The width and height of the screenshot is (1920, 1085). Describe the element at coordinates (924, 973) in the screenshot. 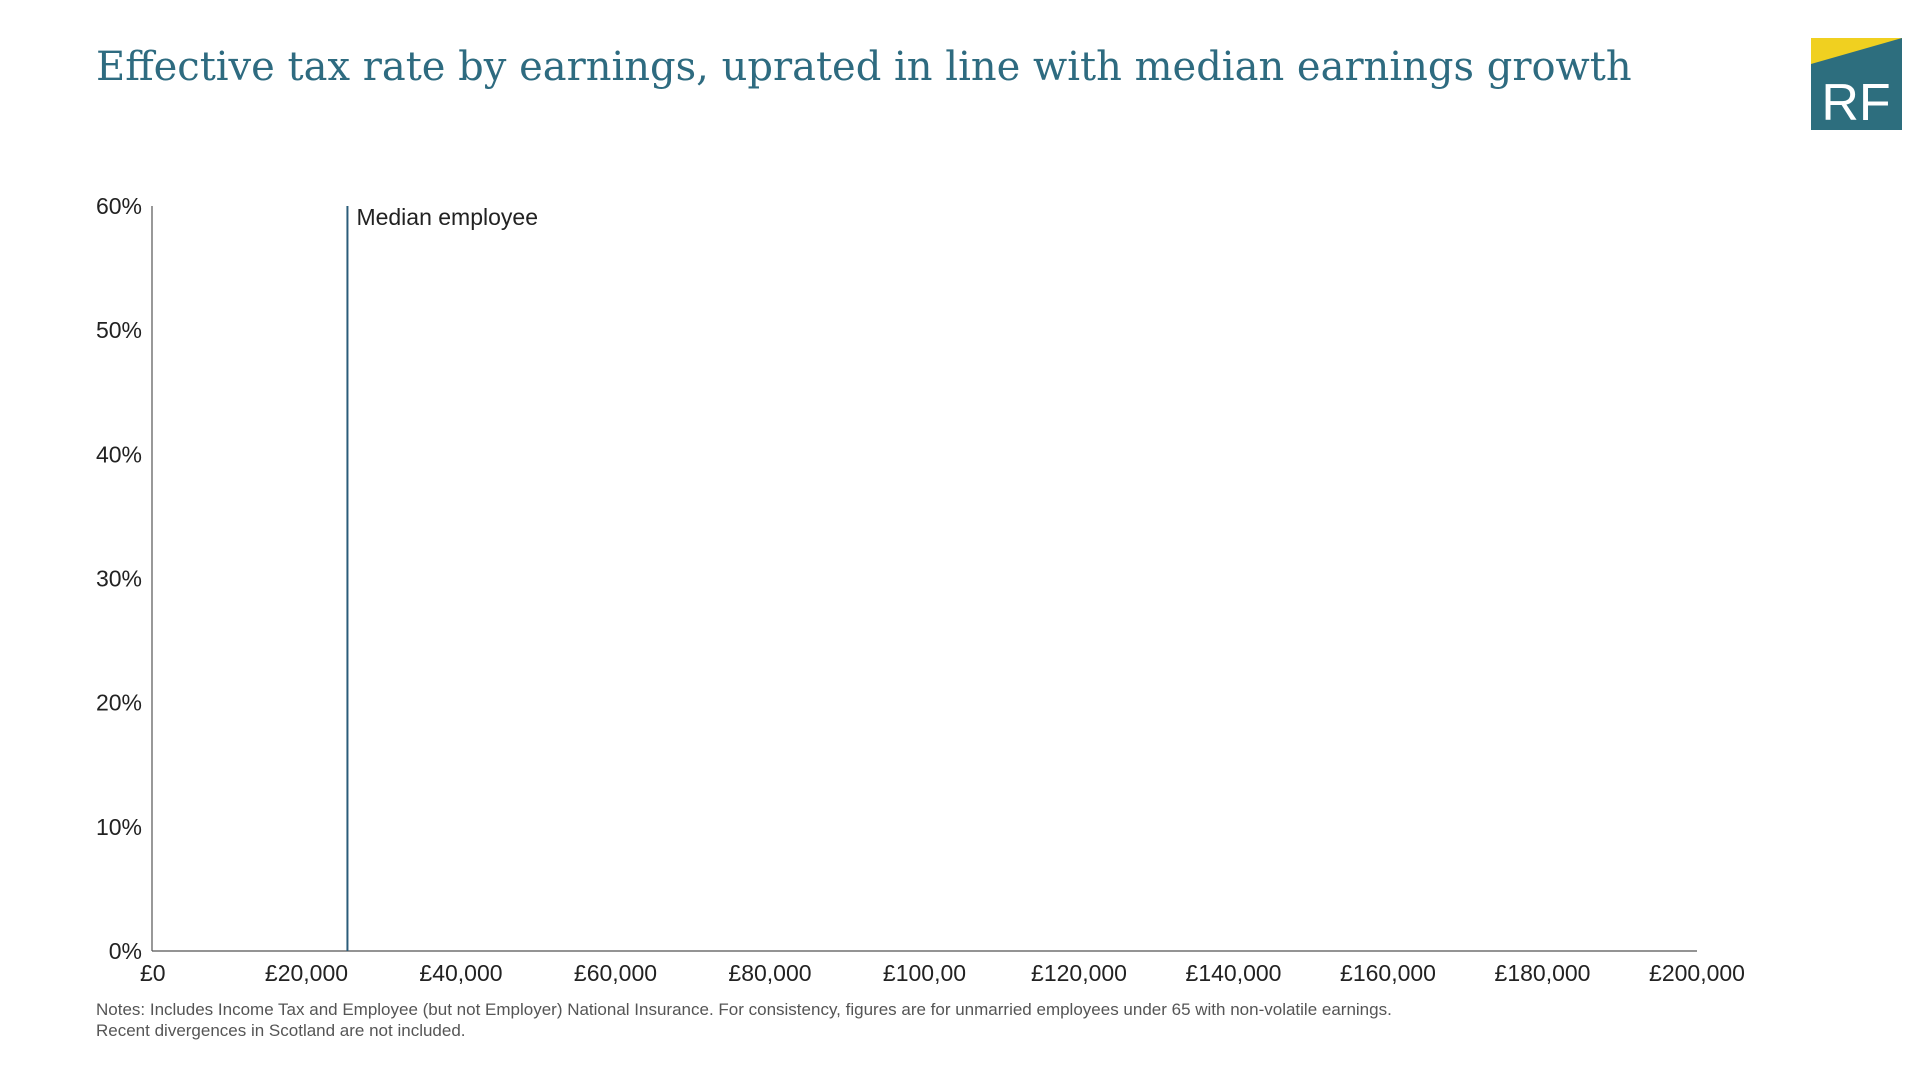

I see `x-tick-label: £100,00` at that location.